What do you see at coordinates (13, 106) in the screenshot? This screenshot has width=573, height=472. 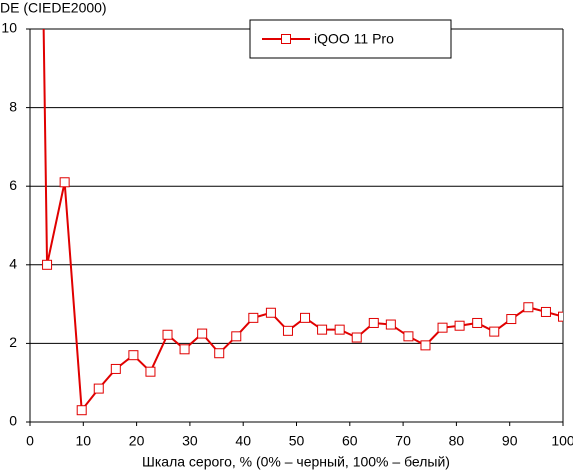 I see `y-tick-label: 8` at bounding box center [13, 106].